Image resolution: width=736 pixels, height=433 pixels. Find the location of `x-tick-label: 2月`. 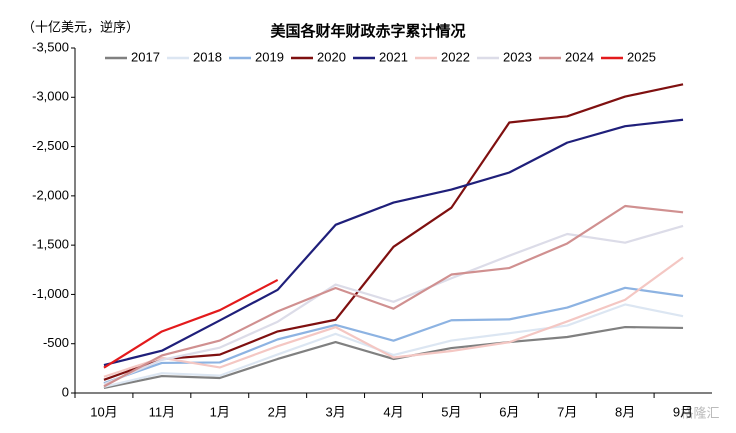

x-tick-label: 2月 is located at coordinates (278, 411).